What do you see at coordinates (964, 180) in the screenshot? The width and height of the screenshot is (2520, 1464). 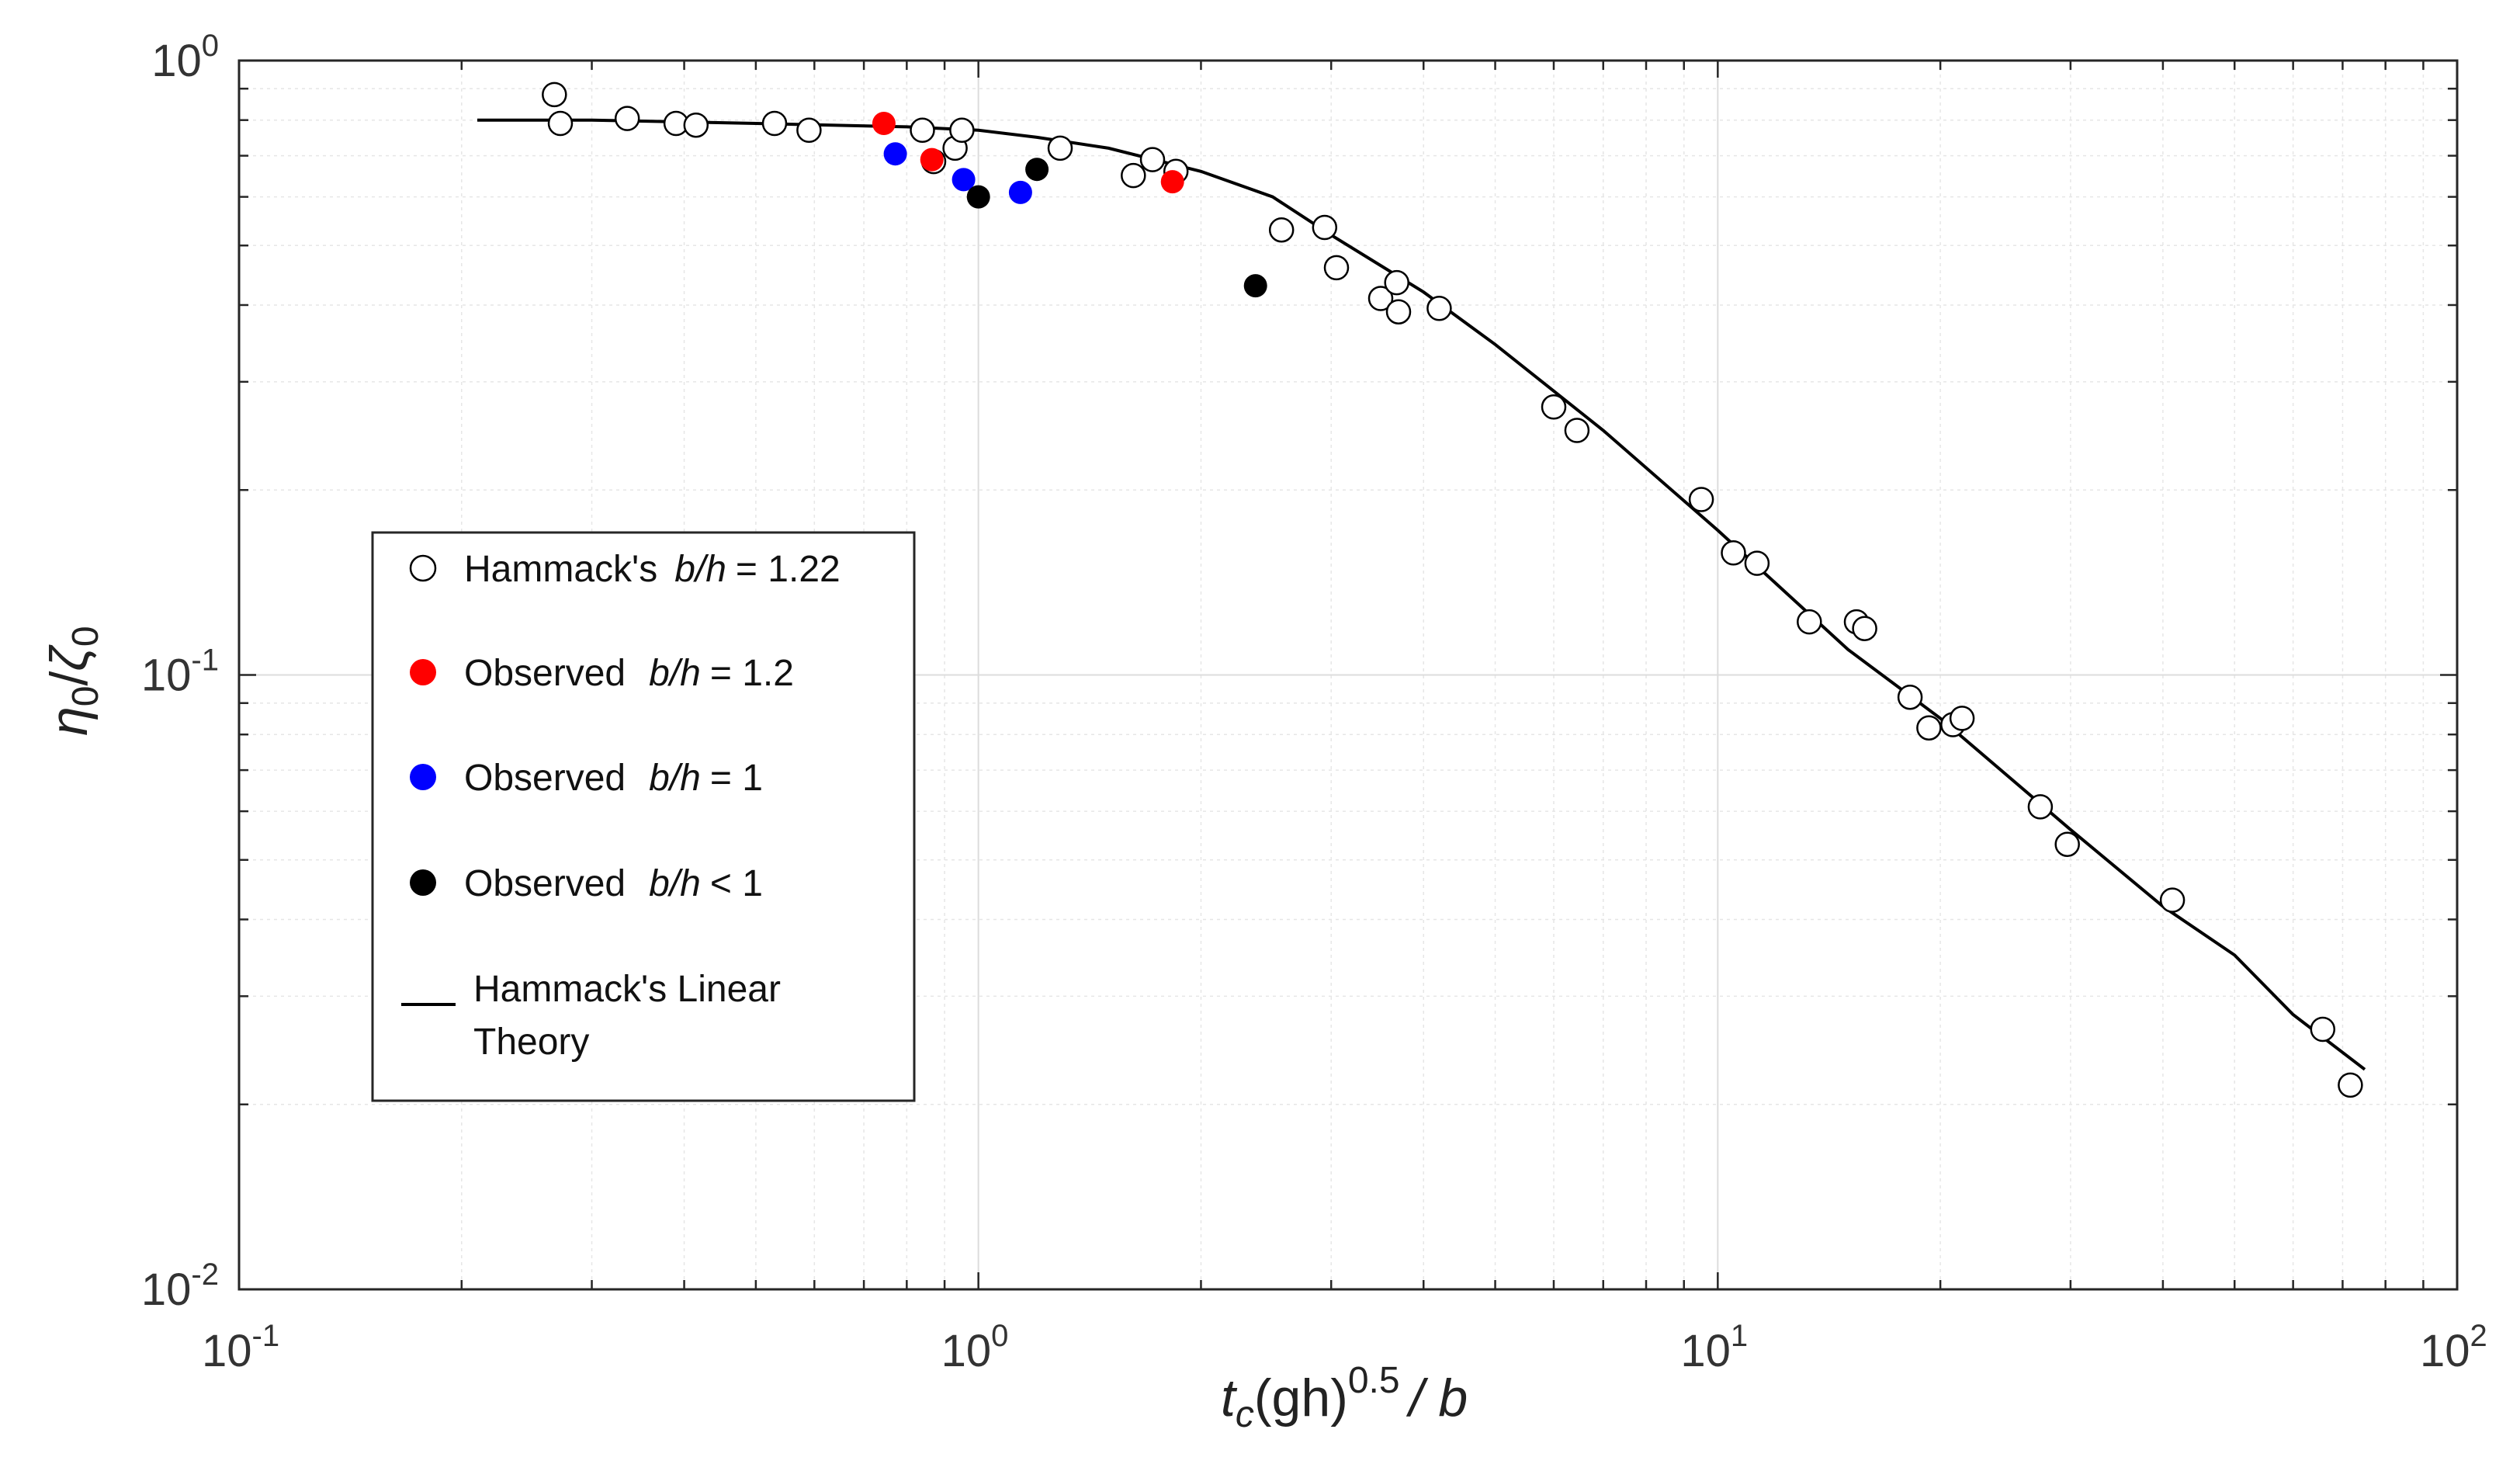 I see `data-point-blue` at bounding box center [964, 180].